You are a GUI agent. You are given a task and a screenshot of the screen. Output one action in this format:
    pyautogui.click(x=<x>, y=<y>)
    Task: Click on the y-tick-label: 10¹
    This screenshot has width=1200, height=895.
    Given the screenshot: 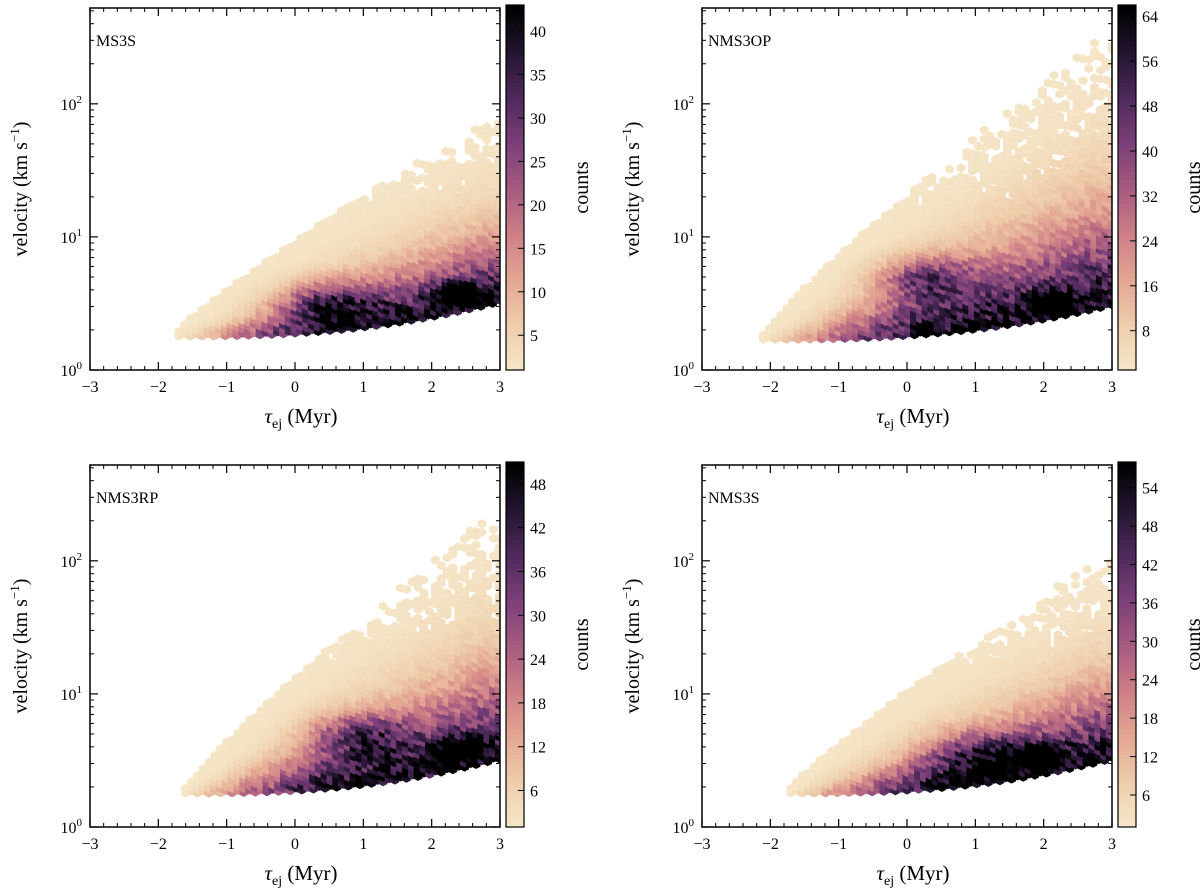 What is the action you would take?
    pyautogui.click(x=72, y=237)
    